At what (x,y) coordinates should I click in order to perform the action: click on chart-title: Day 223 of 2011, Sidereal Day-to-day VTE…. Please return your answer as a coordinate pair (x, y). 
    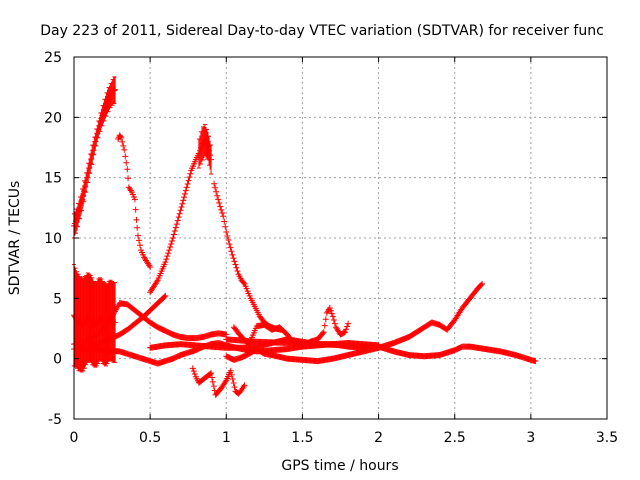
    Looking at the image, I should click on (322, 31).